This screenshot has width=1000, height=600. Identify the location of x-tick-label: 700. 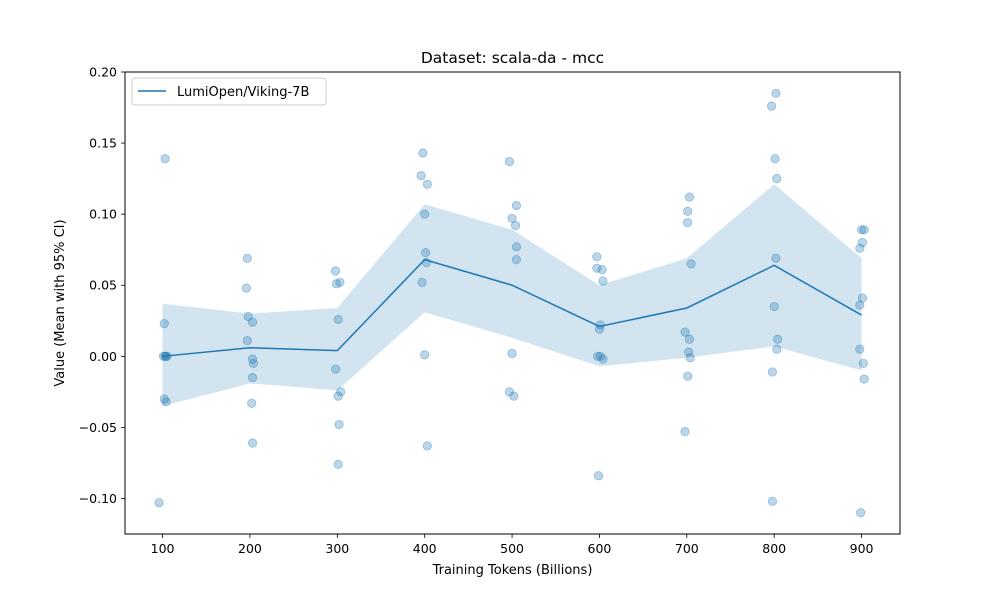
(687, 548).